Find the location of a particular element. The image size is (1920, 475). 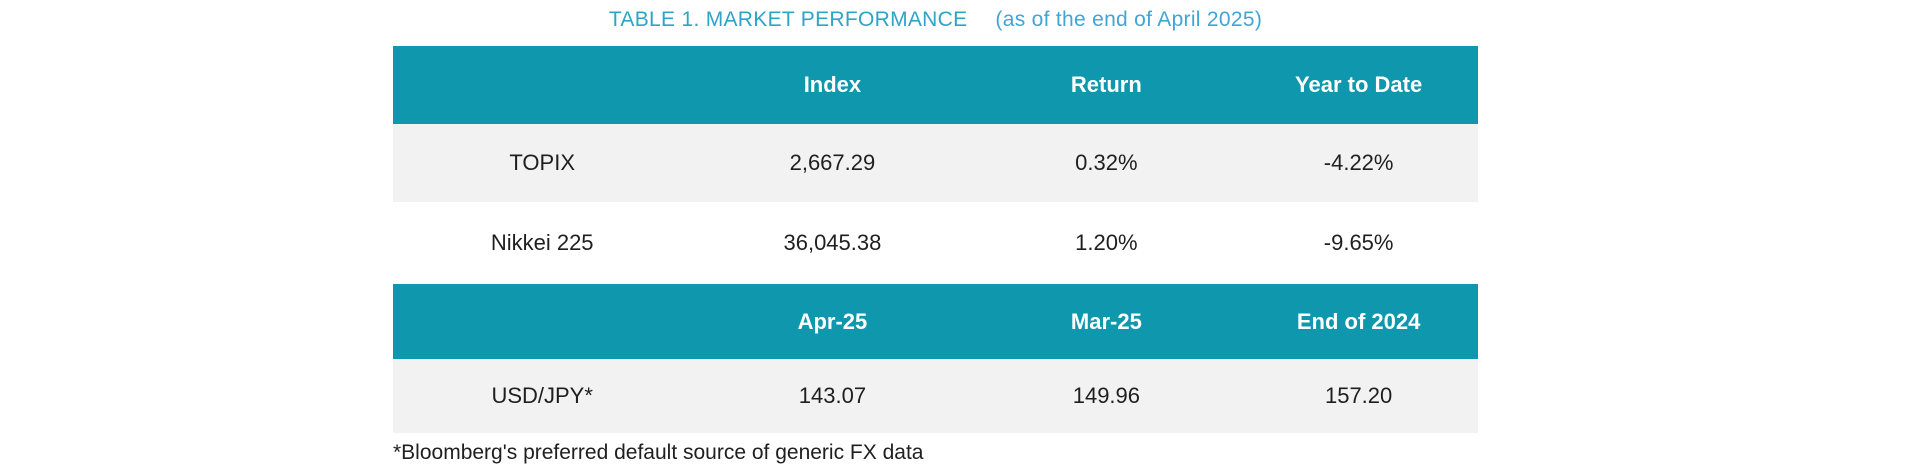

nikkei-return-value: 1.20% is located at coordinates (1106, 242).